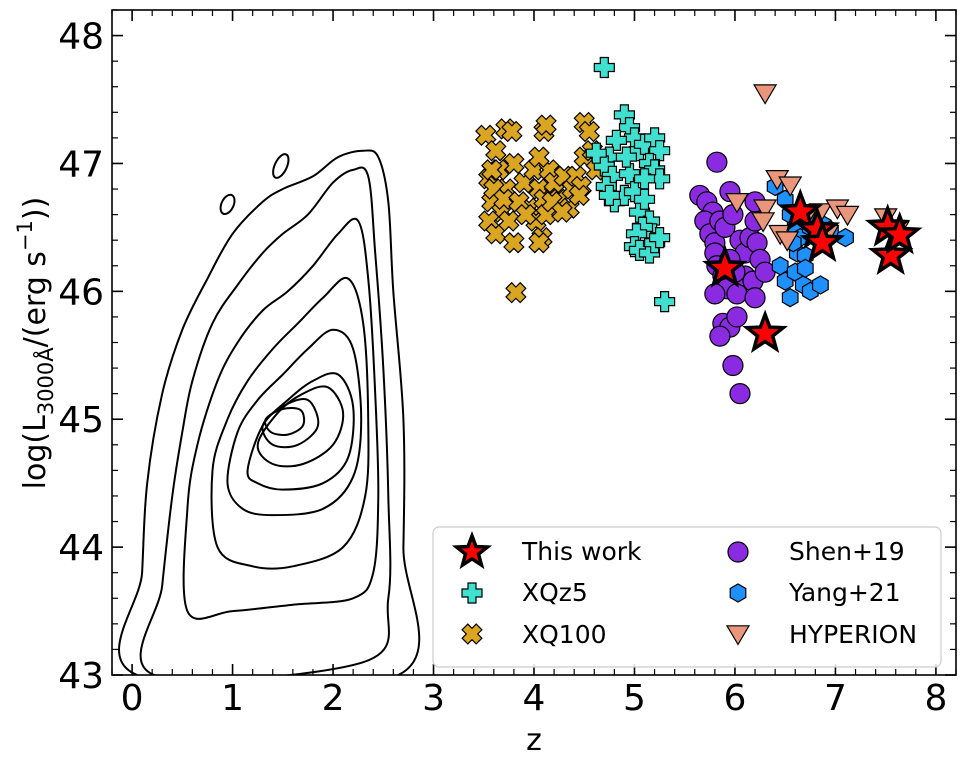 The width and height of the screenshot is (966, 766). I want to click on legend-marker-plus, so click(472, 593).